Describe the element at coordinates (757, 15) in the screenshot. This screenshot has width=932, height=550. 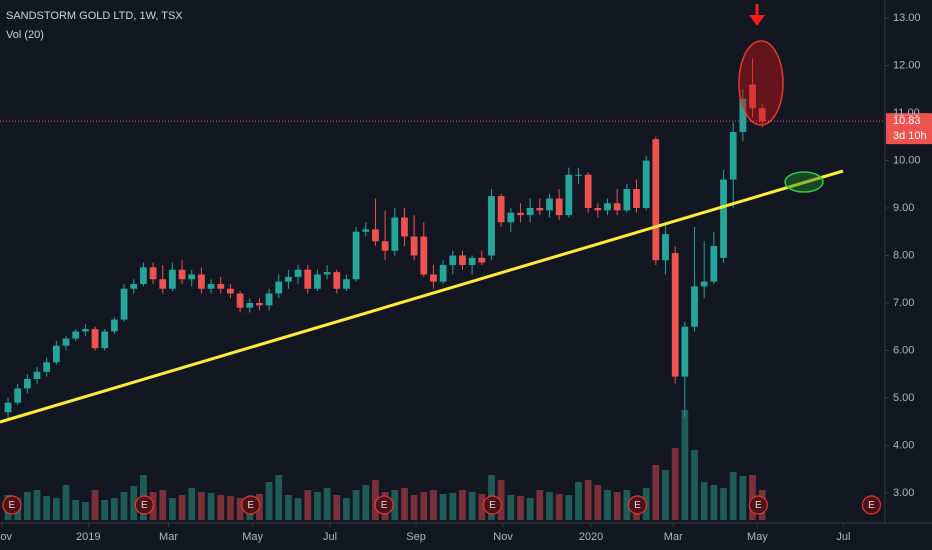
I see `down-arrow` at that location.